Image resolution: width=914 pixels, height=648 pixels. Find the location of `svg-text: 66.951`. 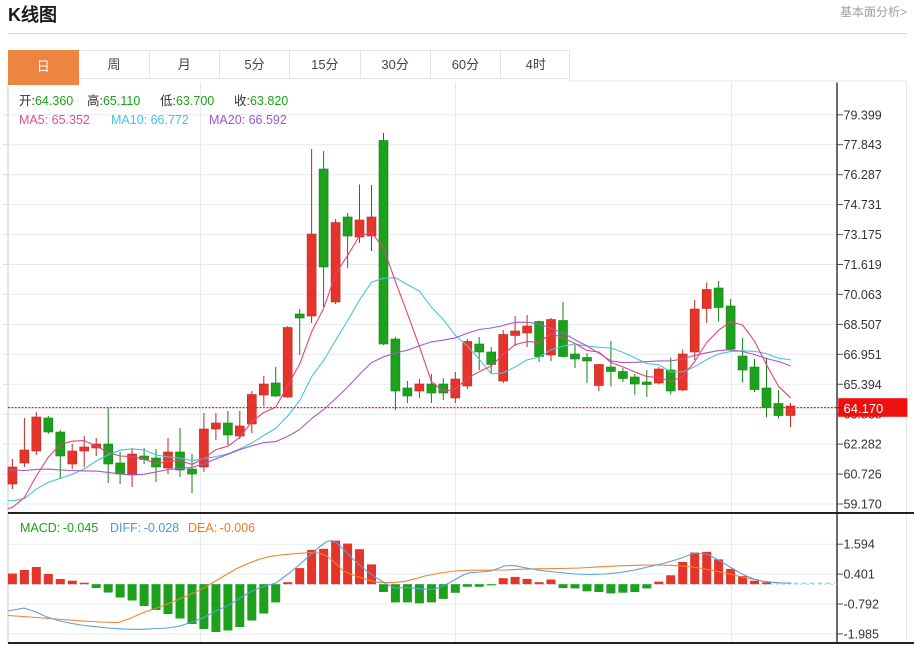

svg-text: 66.951 is located at coordinates (863, 355).